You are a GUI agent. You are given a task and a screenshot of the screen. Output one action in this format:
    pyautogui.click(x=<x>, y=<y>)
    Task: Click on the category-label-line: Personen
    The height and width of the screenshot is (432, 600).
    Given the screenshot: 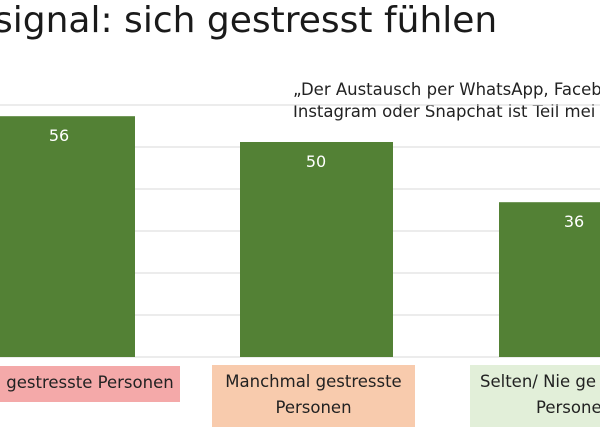 What is the action you would take?
    pyautogui.click(x=313, y=407)
    